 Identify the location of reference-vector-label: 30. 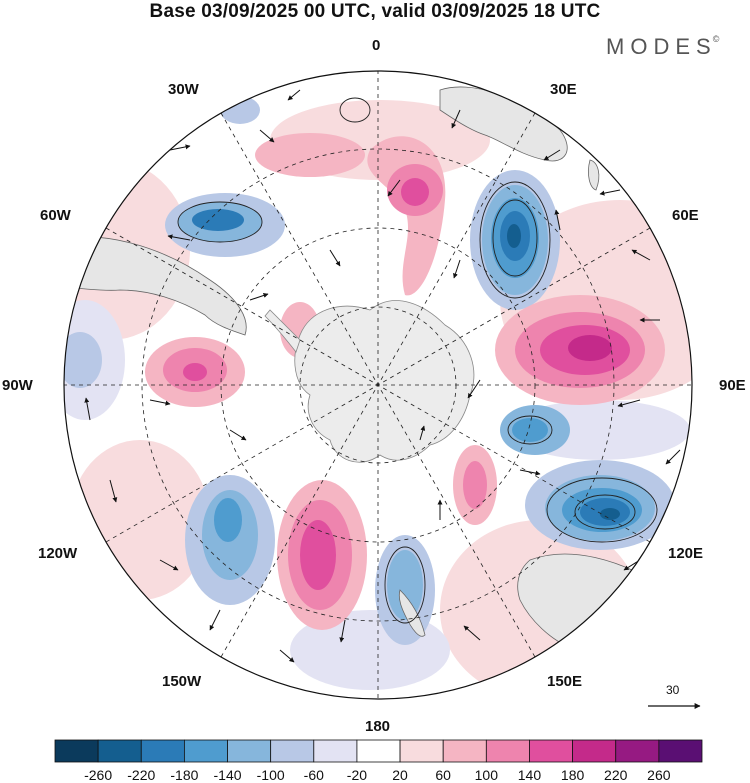
(673, 690).